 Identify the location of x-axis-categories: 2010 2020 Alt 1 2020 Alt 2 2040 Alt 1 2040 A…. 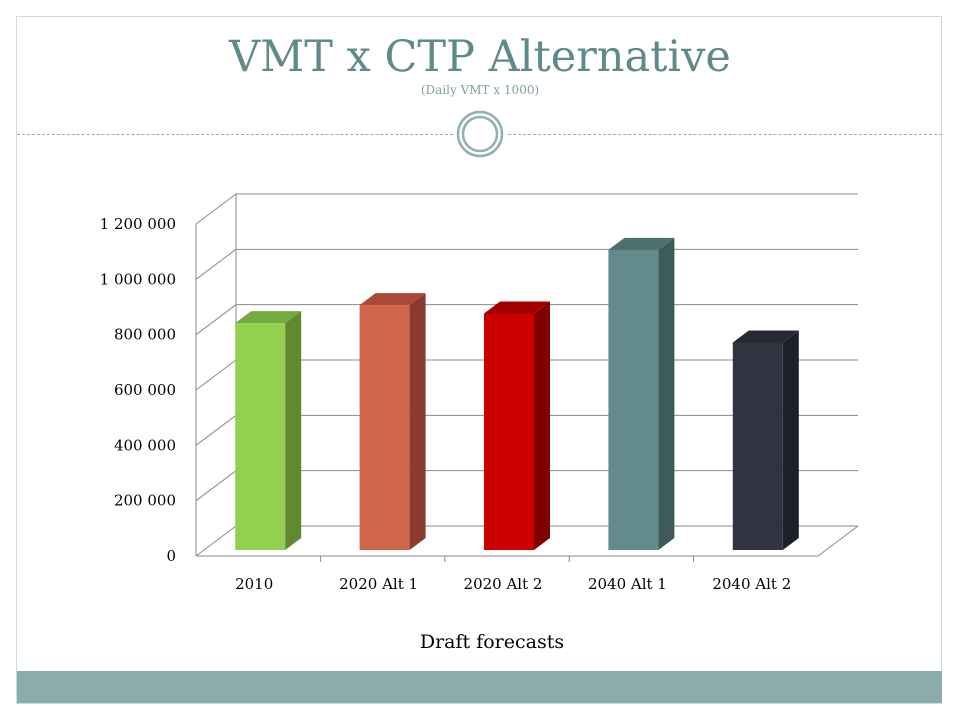
(513, 584).